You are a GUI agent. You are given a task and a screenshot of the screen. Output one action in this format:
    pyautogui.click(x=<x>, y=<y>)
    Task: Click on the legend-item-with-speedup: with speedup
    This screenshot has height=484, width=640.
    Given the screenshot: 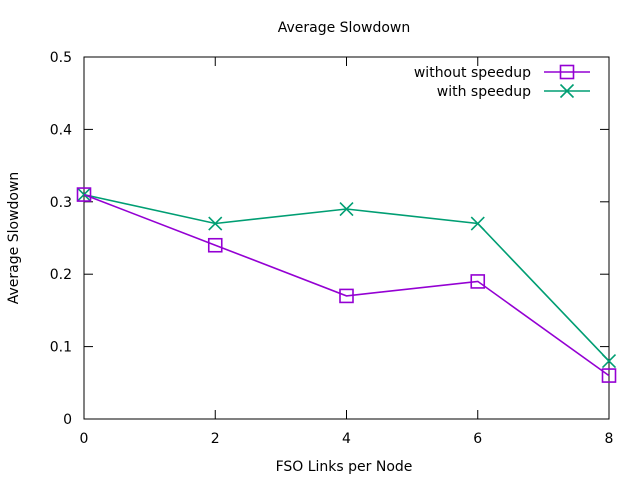 What is the action you would take?
    pyautogui.click(x=513, y=91)
    